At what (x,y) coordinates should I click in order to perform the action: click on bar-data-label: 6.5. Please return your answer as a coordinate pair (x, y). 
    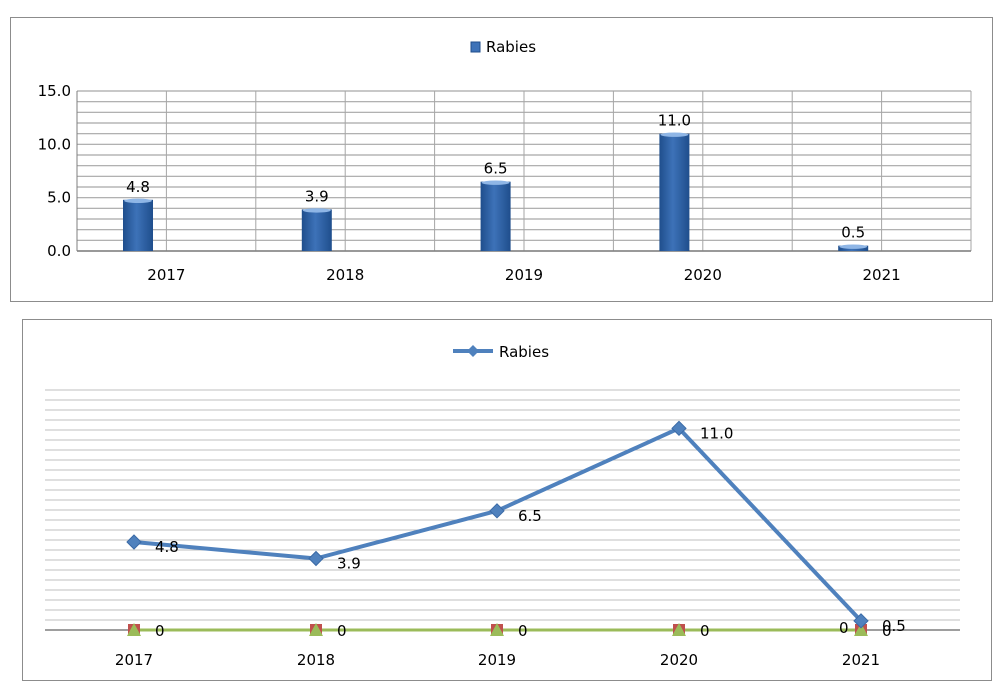
    Looking at the image, I should click on (496, 169).